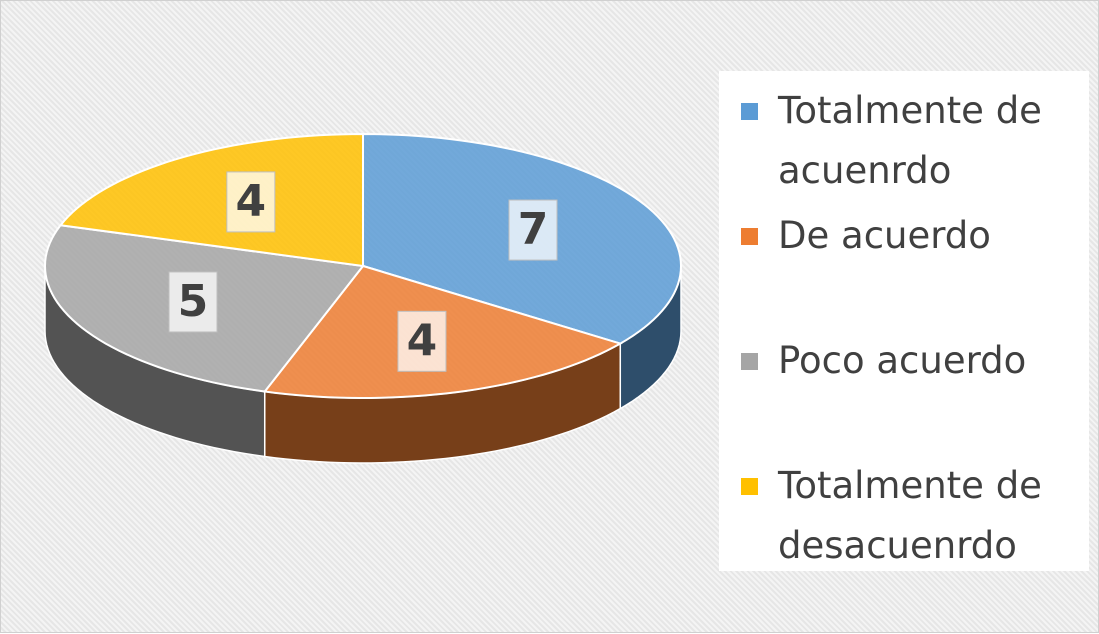 The image size is (1099, 634). What do you see at coordinates (211, 200) in the screenshot?
I see `slice` at bounding box center [211, 200].